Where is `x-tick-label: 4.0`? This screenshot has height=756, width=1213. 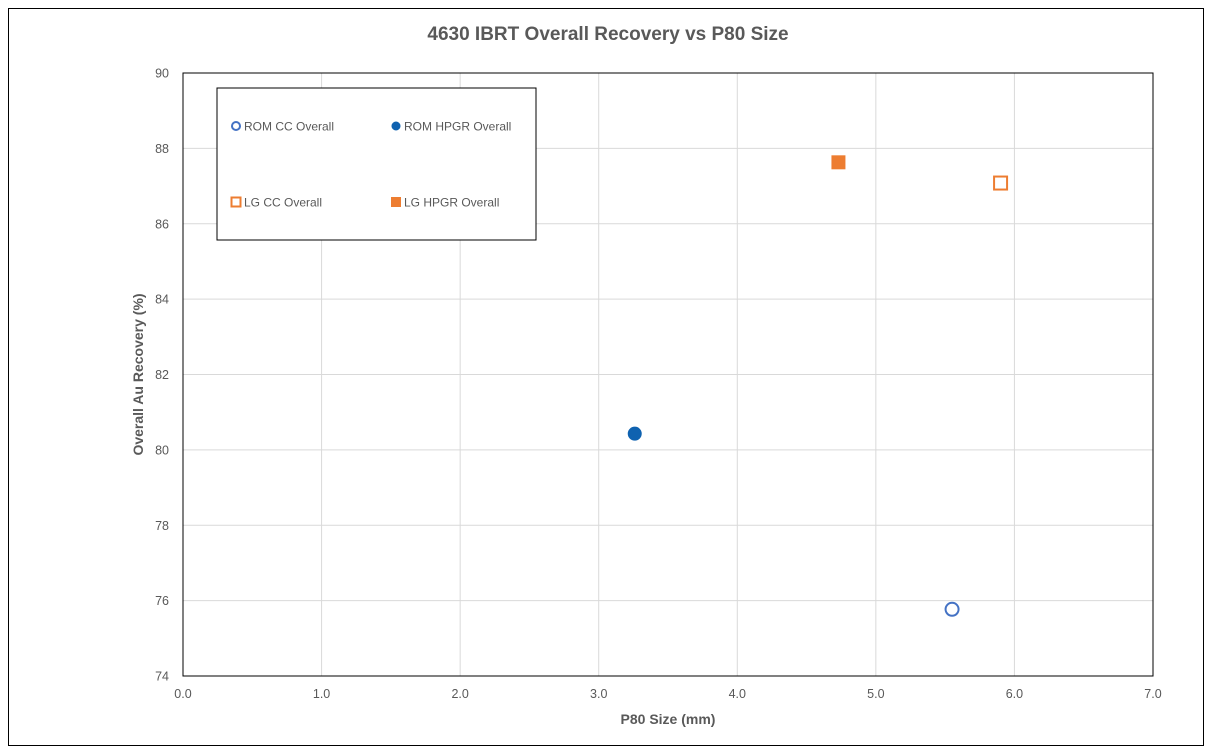 x-tick-label: 4.0 is located at coordinates (737, 694).